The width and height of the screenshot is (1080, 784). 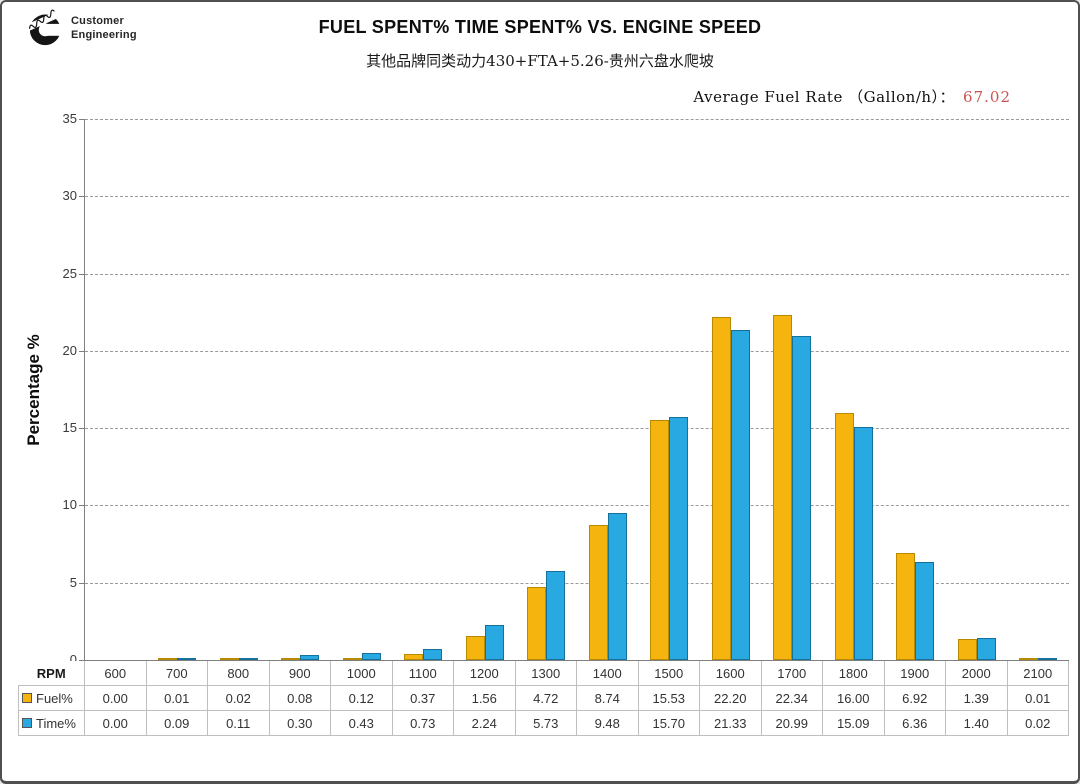 What do you see at coordinates (730, 673) in the screenshot?
I see `rpm-category-cell: 1600` at bounding box center [730, 673].